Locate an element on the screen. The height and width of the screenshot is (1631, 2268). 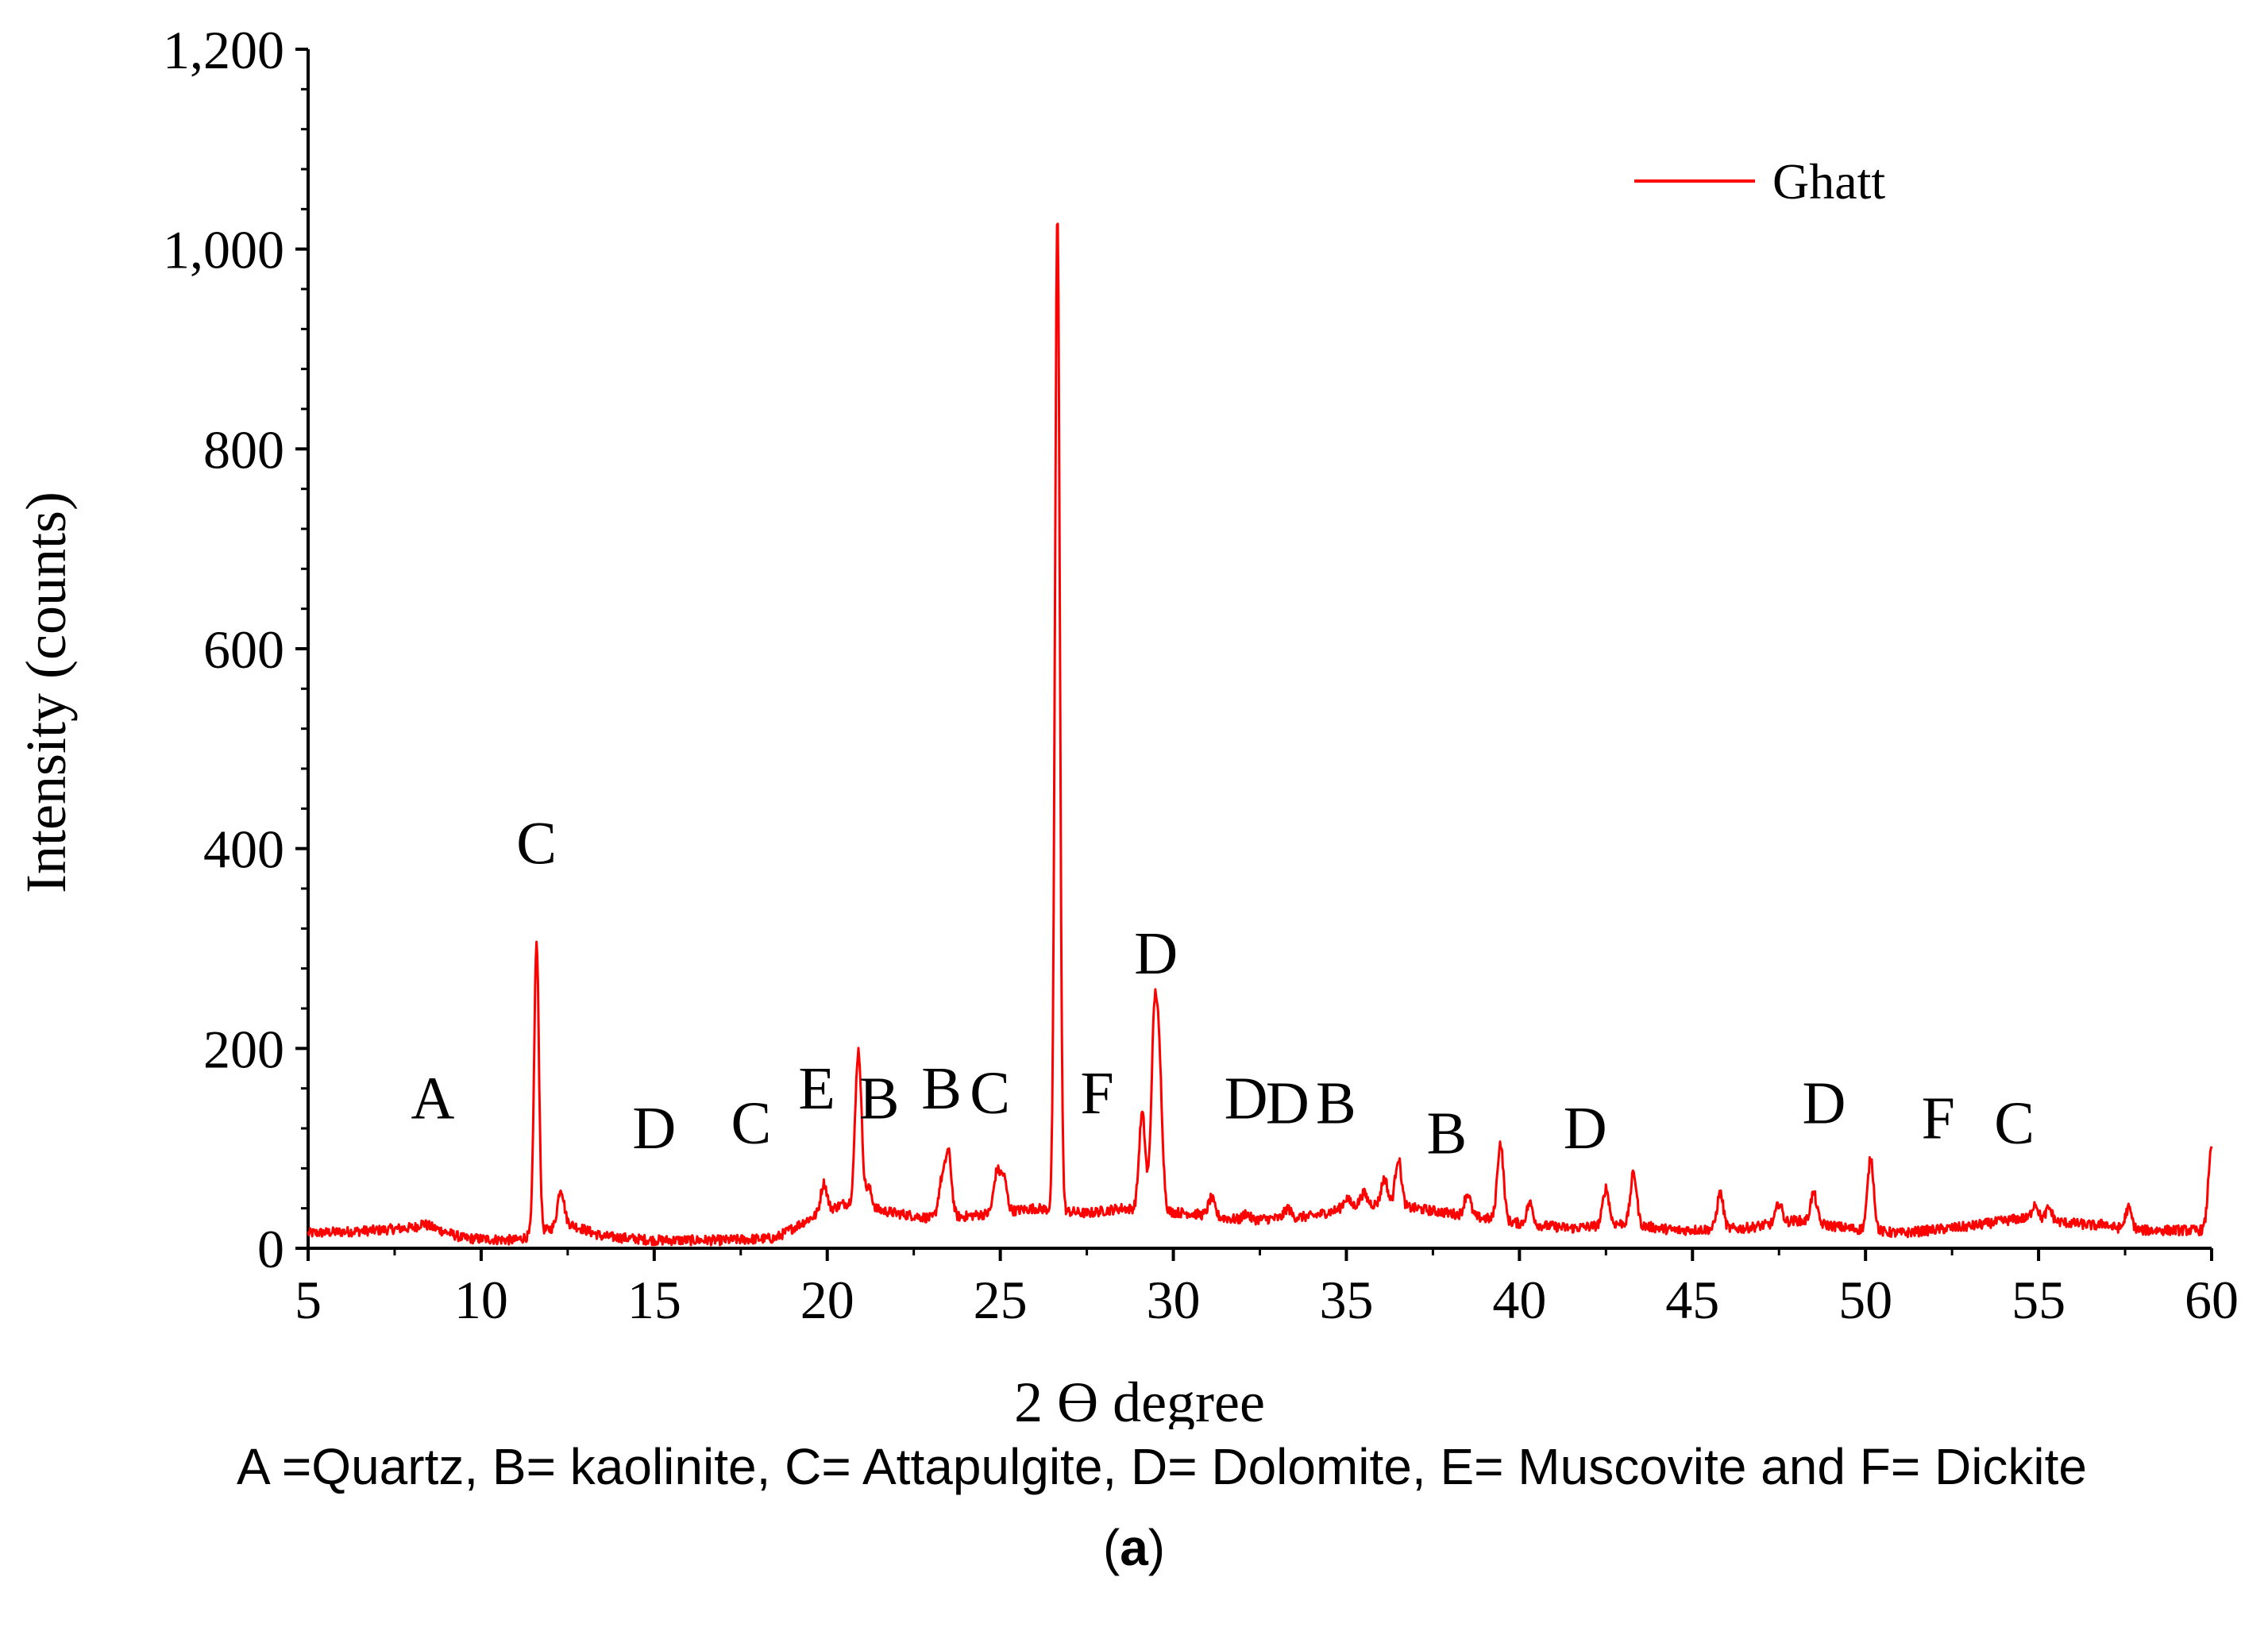
x-tick-label: 60 is located at coordinates (2212, 1300).